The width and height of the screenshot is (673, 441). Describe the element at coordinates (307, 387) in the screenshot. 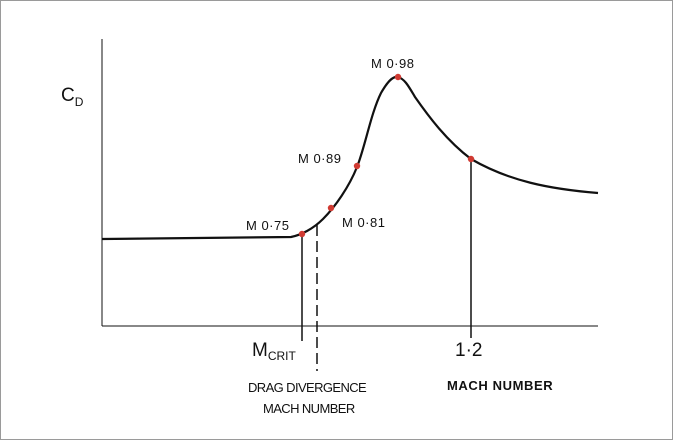

I see `drag-divergence-label-line1: DRAG DIVERGENCE` at that location.